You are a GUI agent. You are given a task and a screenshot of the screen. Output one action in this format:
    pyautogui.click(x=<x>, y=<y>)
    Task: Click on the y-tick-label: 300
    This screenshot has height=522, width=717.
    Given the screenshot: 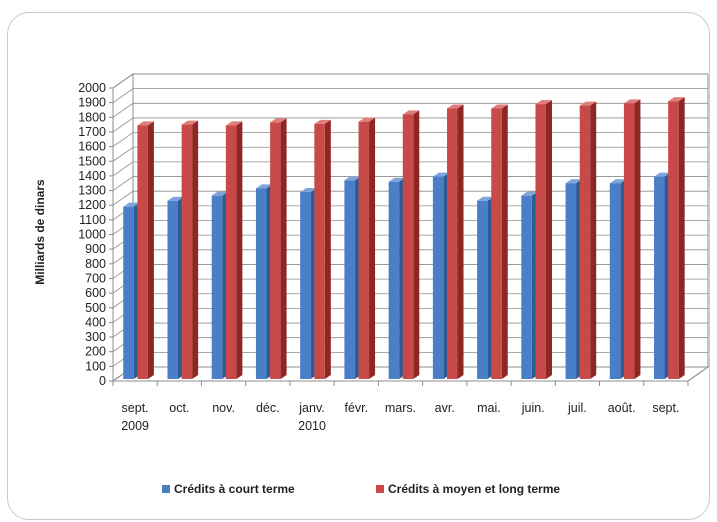 What is the action you would take?
    pyautogui.click(x=95, y=337)
    